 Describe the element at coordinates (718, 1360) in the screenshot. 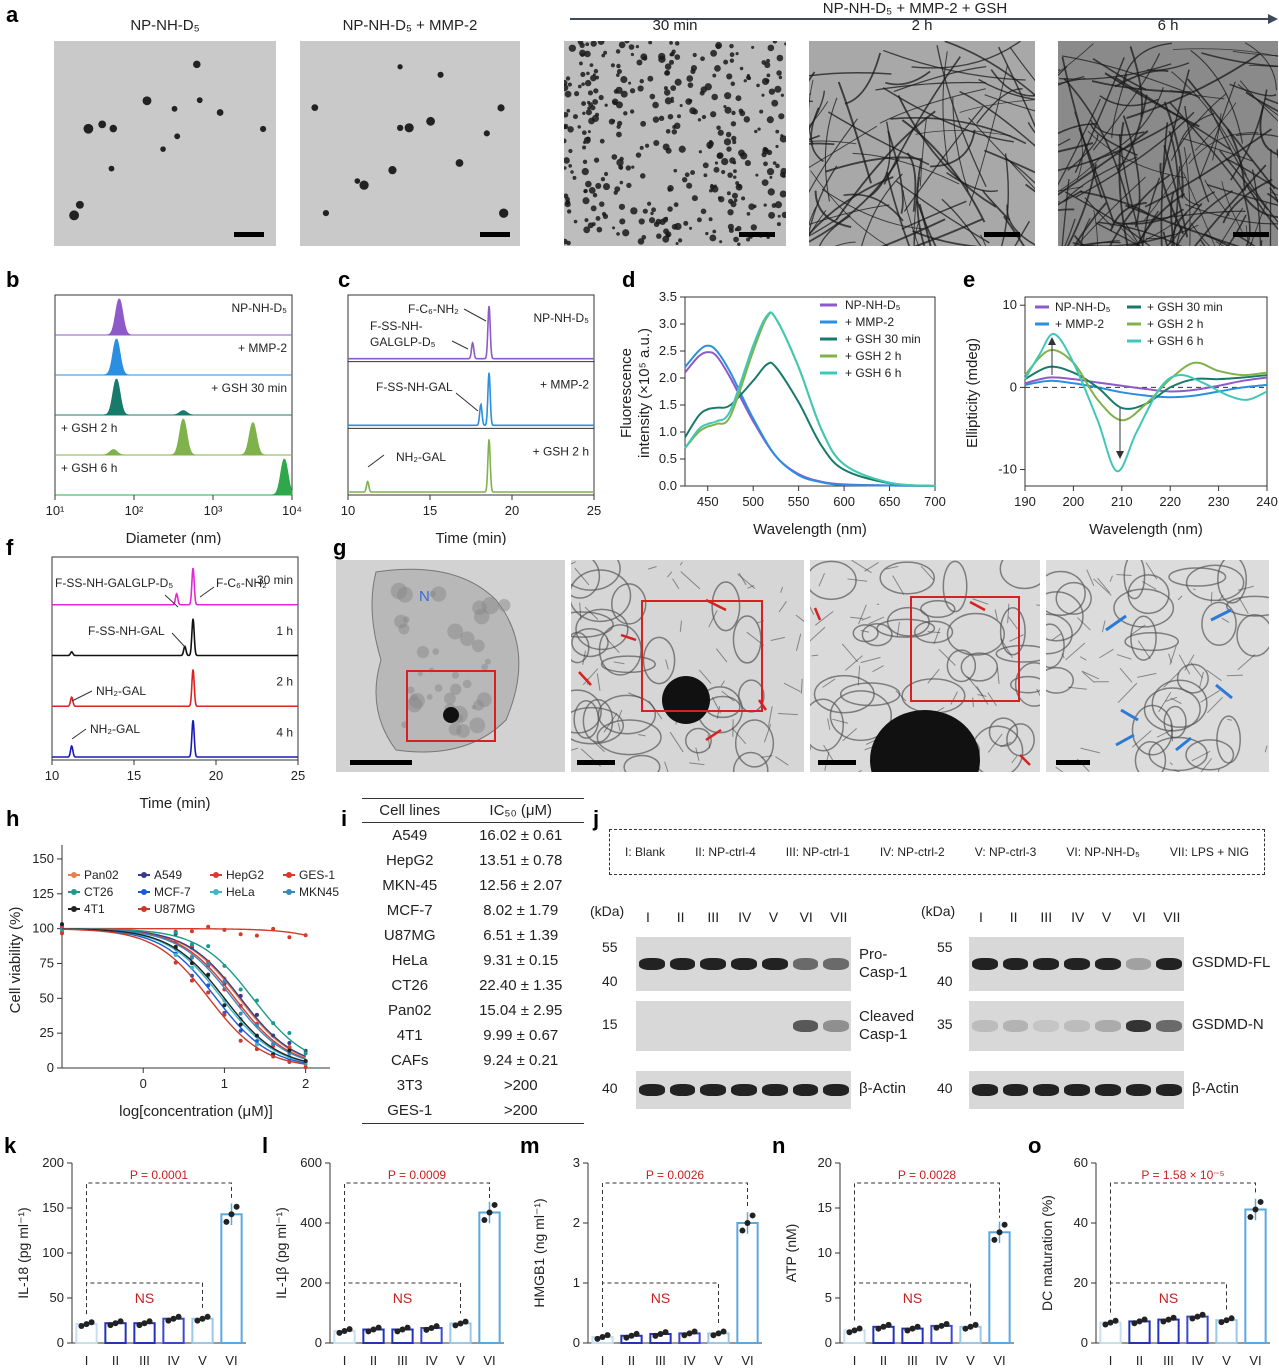

I see `tick-label: V` at that location.